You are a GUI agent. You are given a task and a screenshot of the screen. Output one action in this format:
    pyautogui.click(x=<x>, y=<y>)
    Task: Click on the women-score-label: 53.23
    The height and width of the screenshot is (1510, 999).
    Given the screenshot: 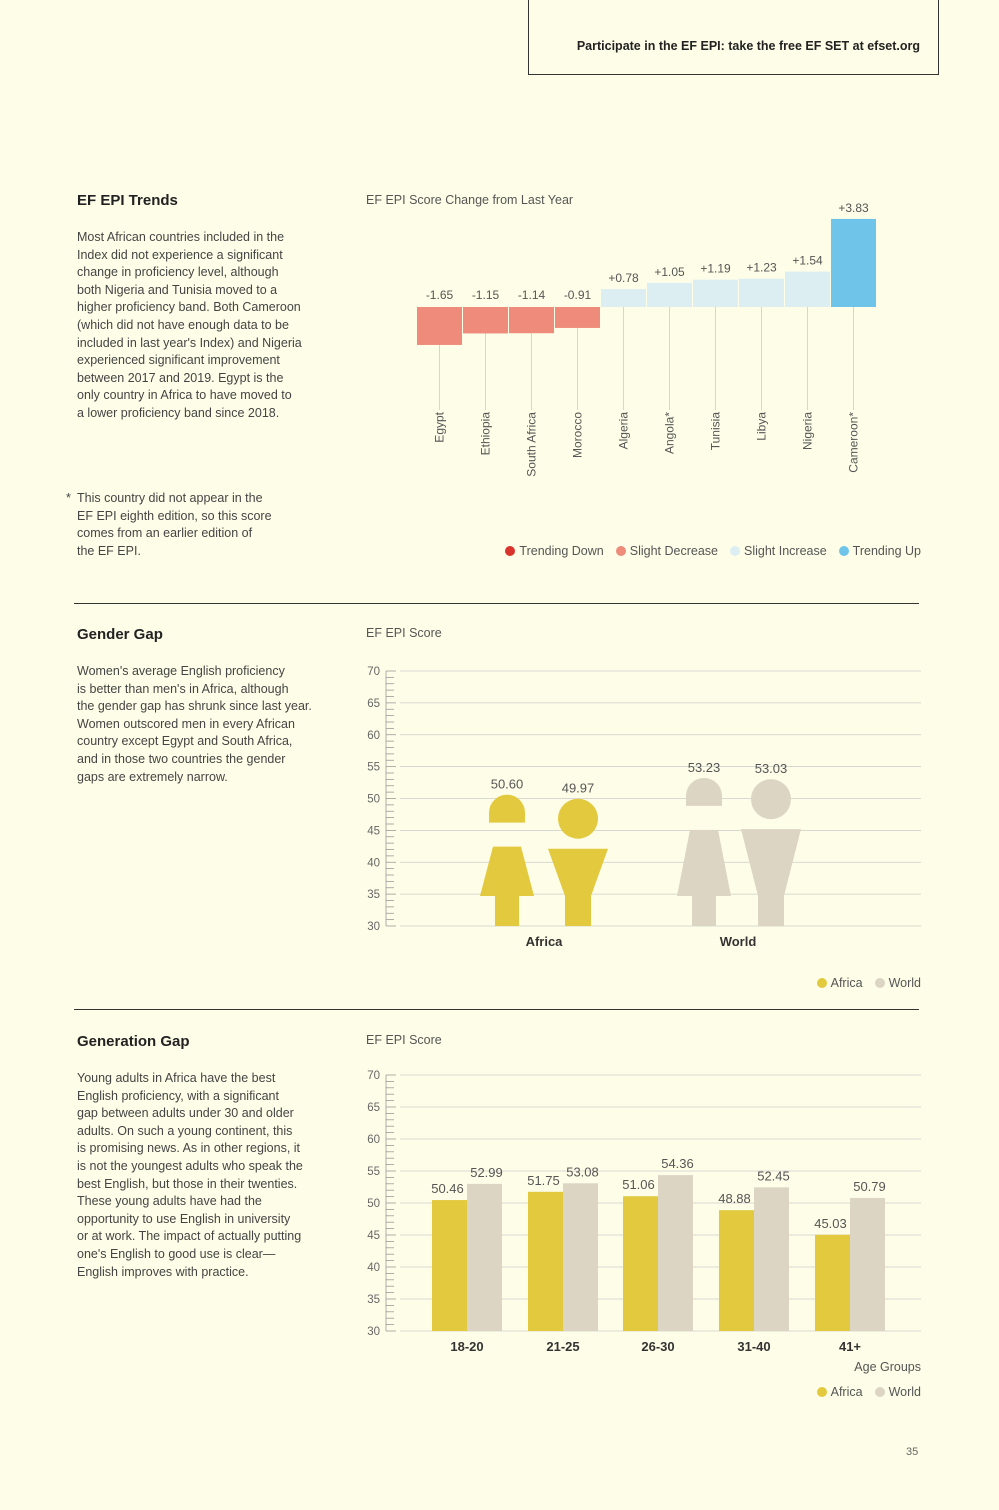 What is the action you would take?
    pyautogui.click(x=704, y=767)
    